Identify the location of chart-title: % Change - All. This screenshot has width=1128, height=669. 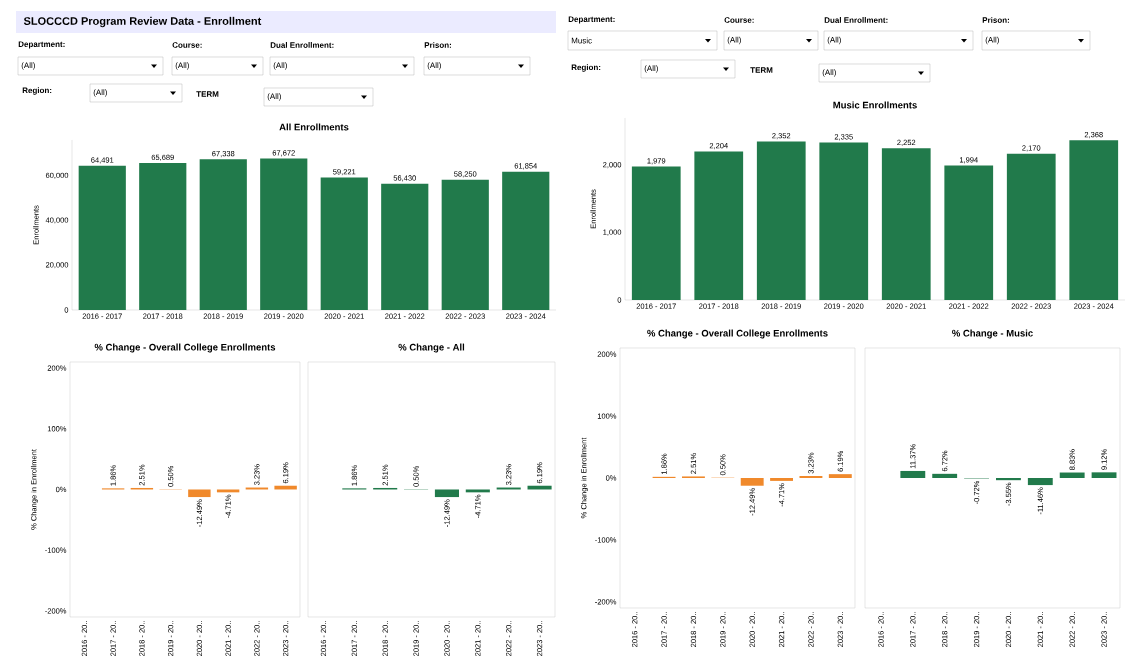
(431, 348).